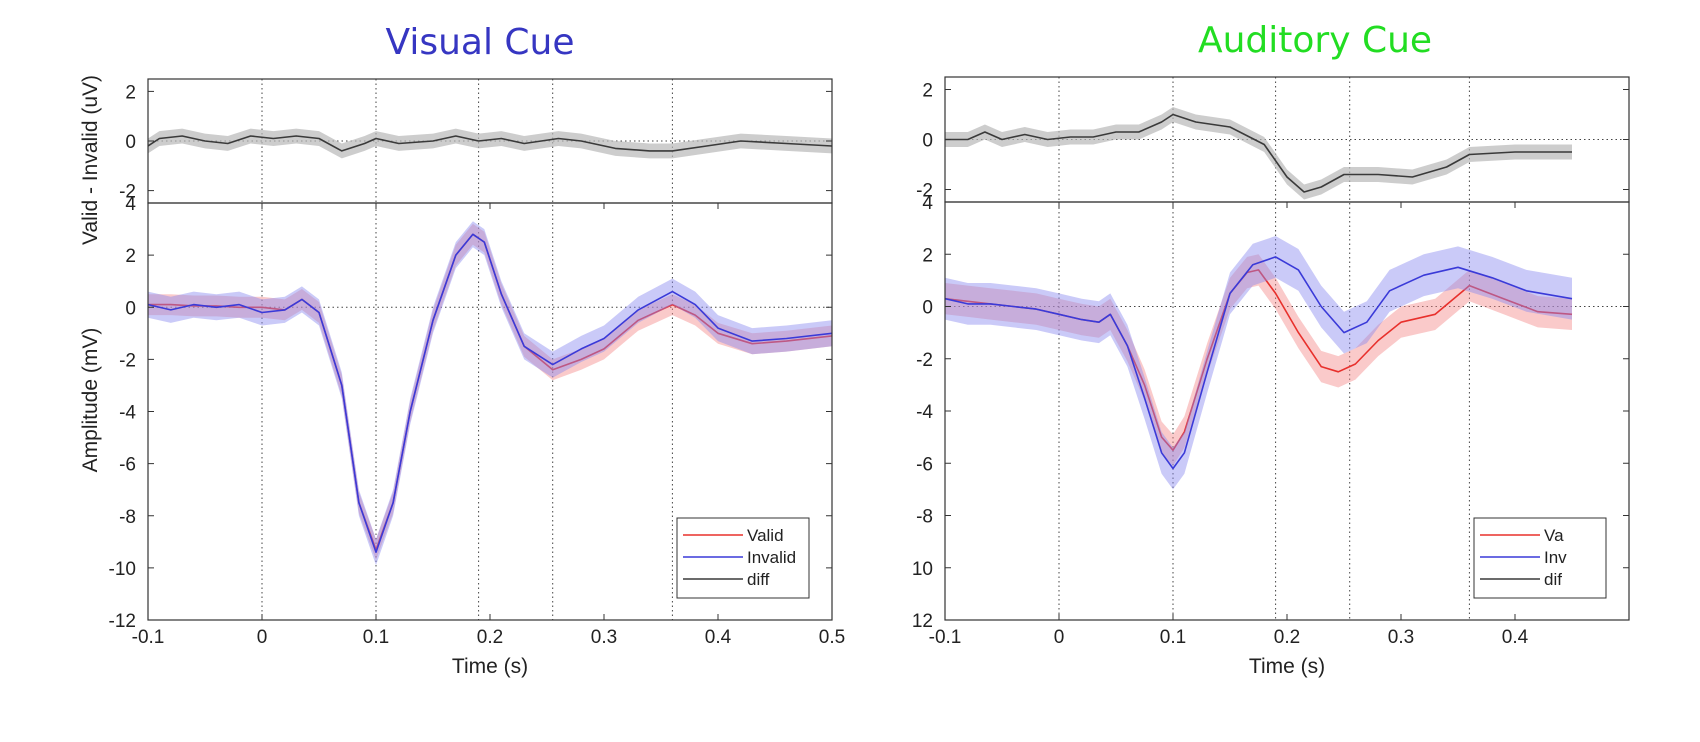 Image resolution: width=1700 pixels, height=742 pixels. I want to click on legend: Valid Invalid diff, so click(743, 558).